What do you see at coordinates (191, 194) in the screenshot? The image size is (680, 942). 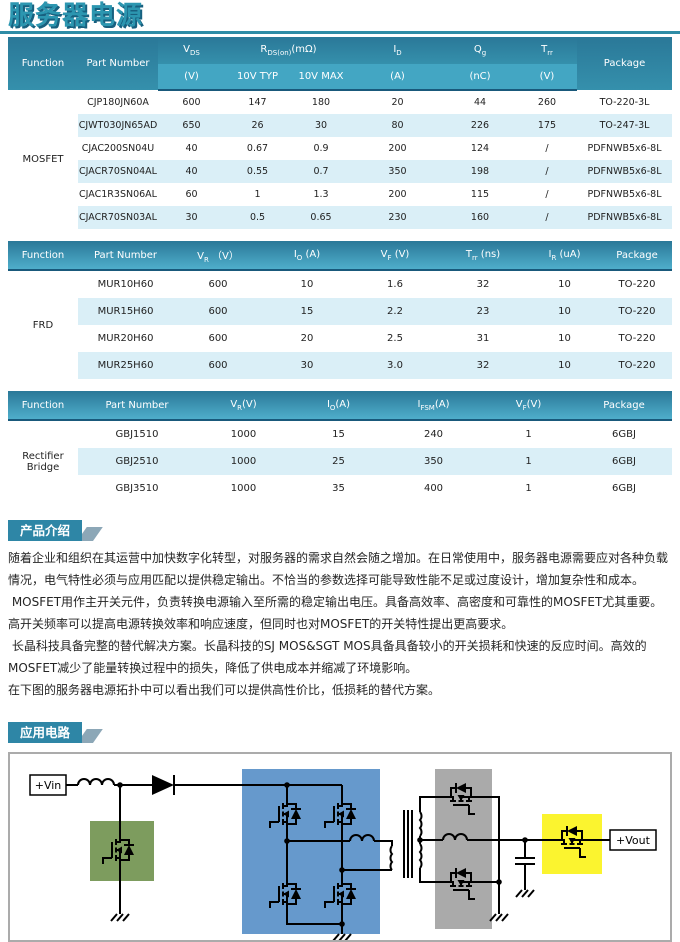 I see `value-cell: 60` at bounding box center [191, 194].